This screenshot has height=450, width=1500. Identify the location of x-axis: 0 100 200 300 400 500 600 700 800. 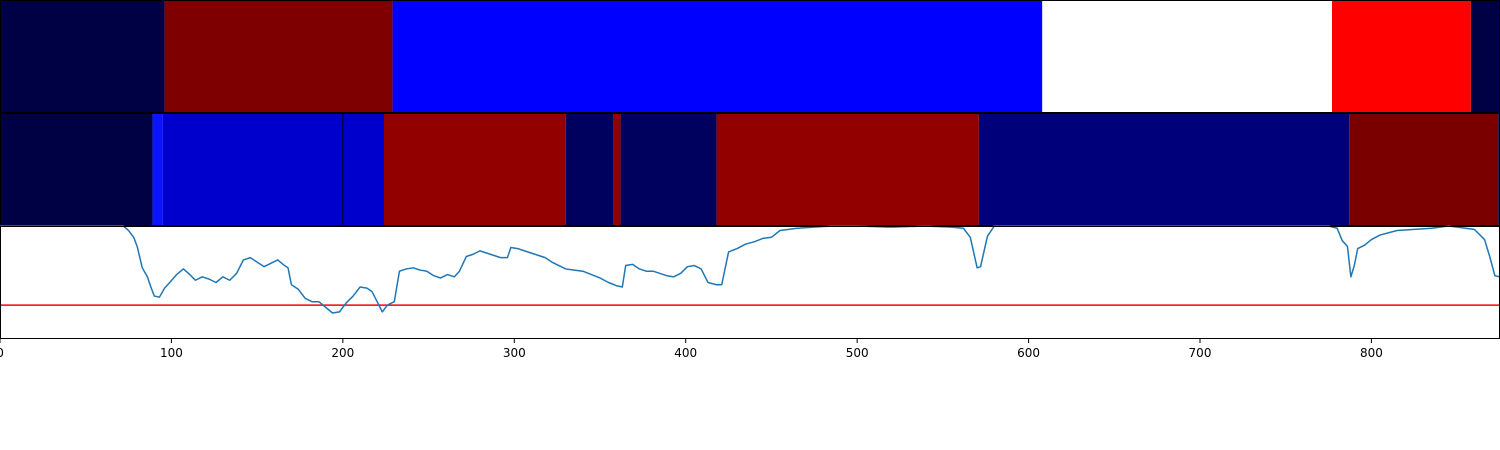
(691, 349).